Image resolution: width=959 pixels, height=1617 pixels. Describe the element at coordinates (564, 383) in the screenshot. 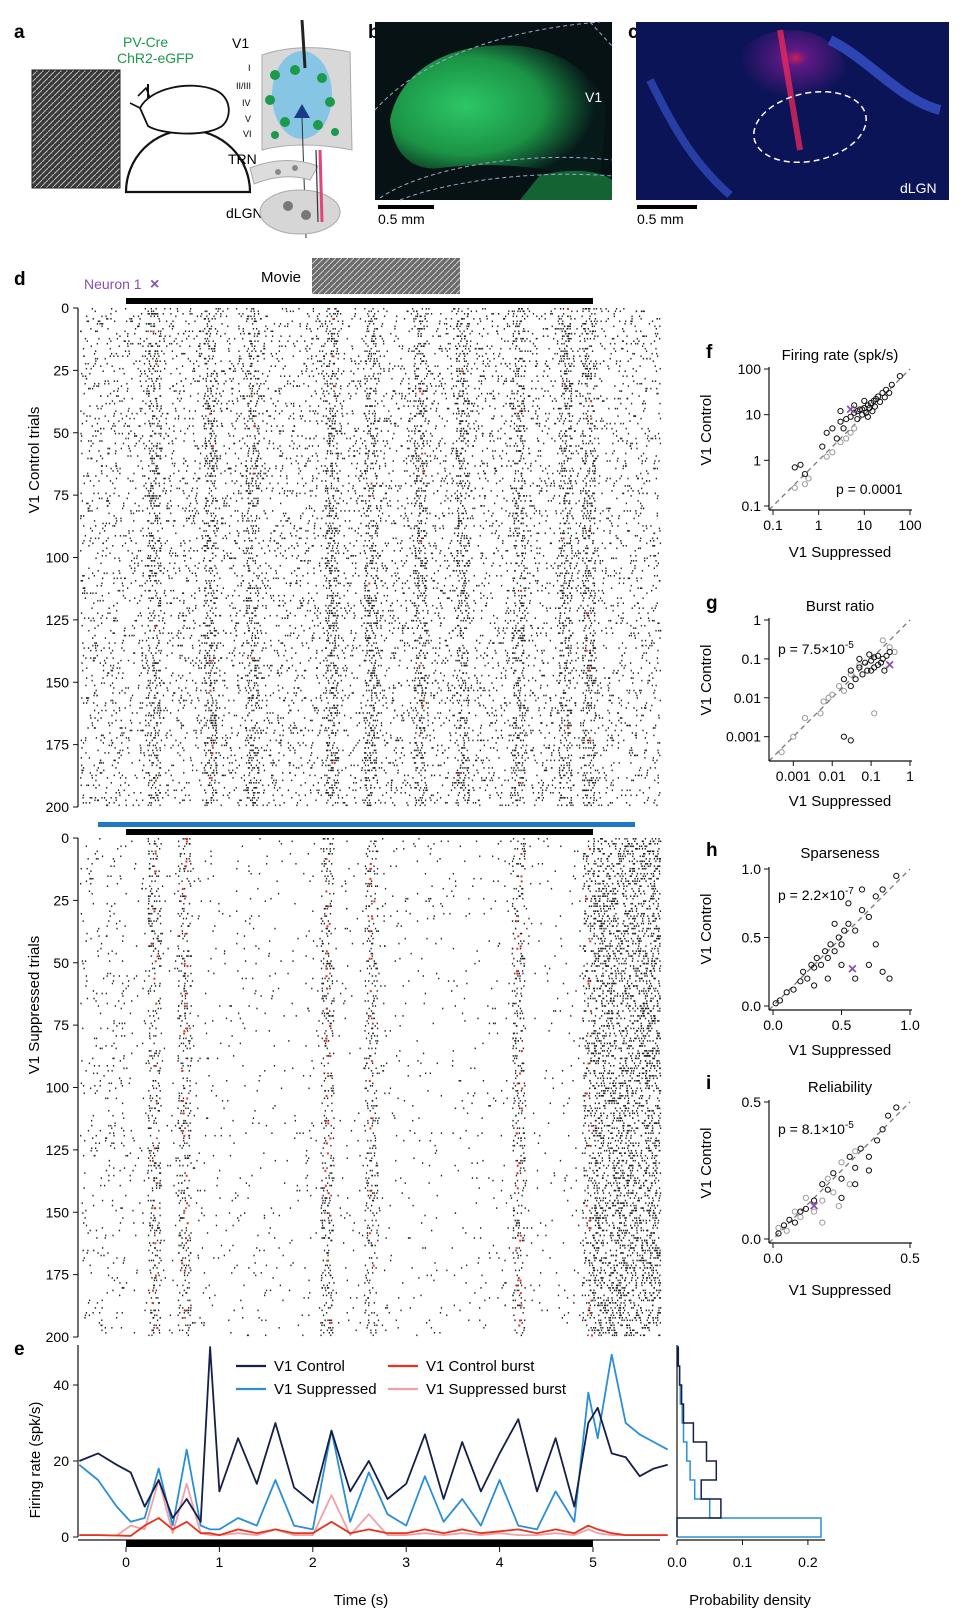

I see `raster-burst` at that location.